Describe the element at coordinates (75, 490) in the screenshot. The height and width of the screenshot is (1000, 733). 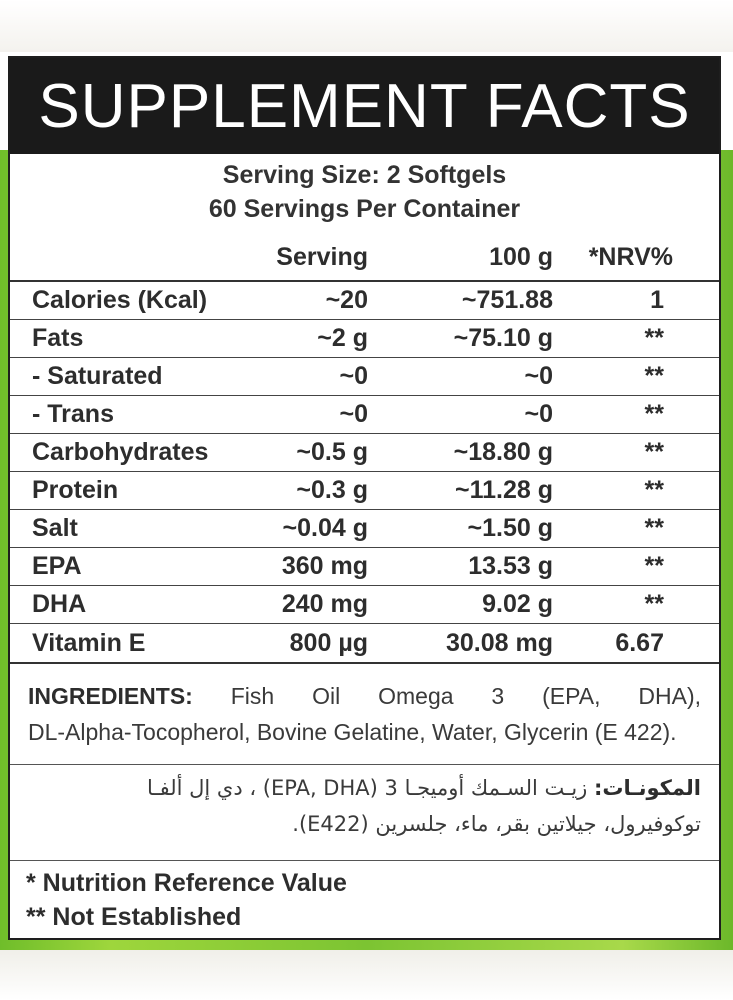
I see `nutrient-name: Protein` at that location.